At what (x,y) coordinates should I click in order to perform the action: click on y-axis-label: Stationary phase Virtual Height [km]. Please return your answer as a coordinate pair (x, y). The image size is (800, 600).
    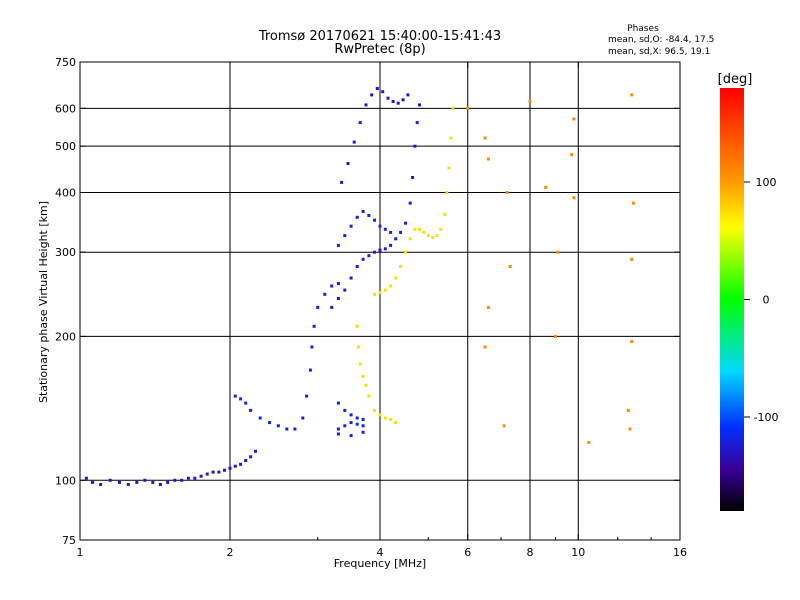
    Looking at the image, I should click on (43, 302).